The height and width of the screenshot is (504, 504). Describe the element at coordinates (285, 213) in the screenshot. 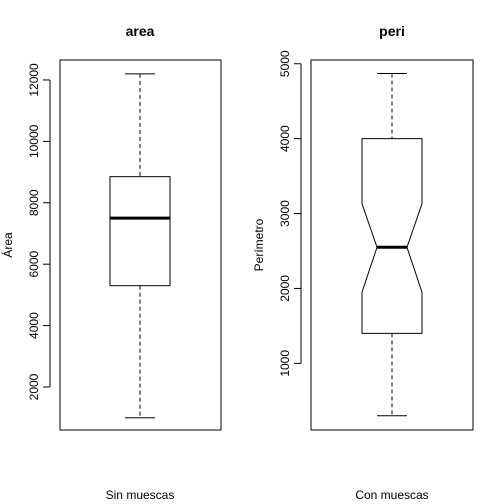

I see `y-tick-label: 3000` at that location.